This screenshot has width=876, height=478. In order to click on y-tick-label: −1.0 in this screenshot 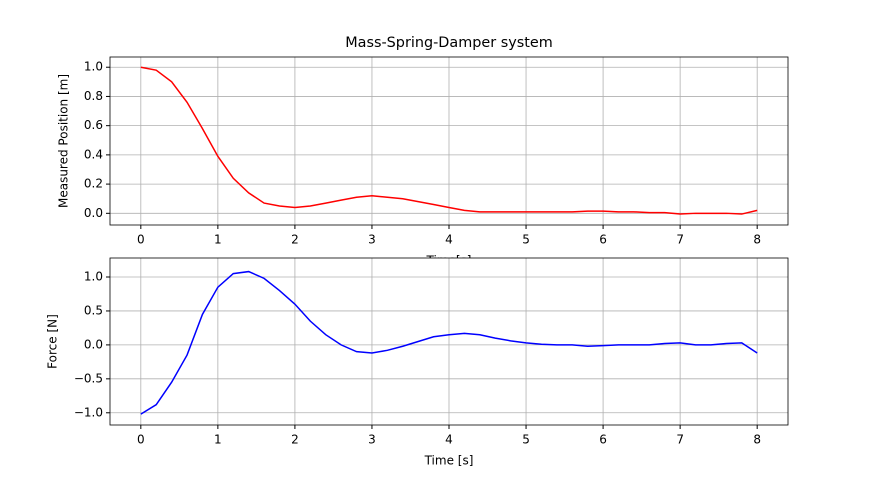, I will do `click(88, 412)`.